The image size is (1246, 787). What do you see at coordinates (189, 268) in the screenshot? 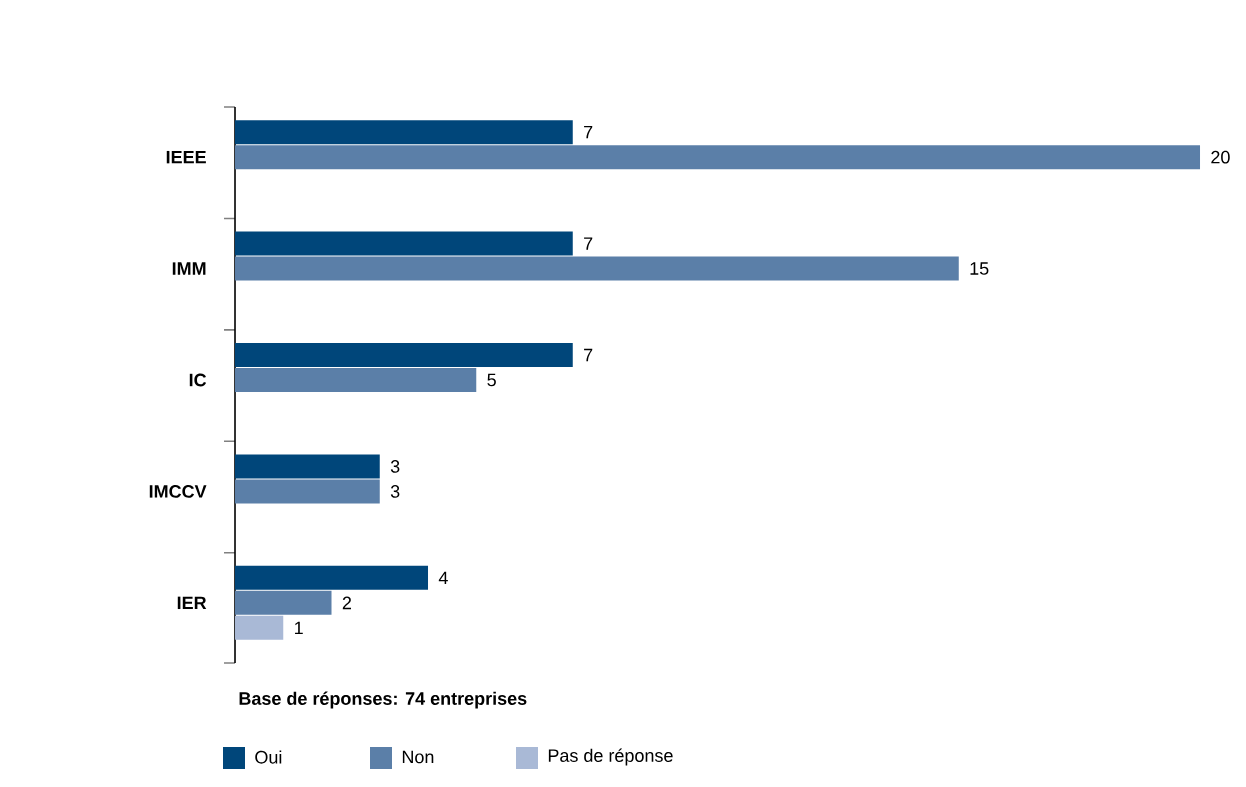
I see `y-tick-label: IMM` at bounding box center [189, 268].